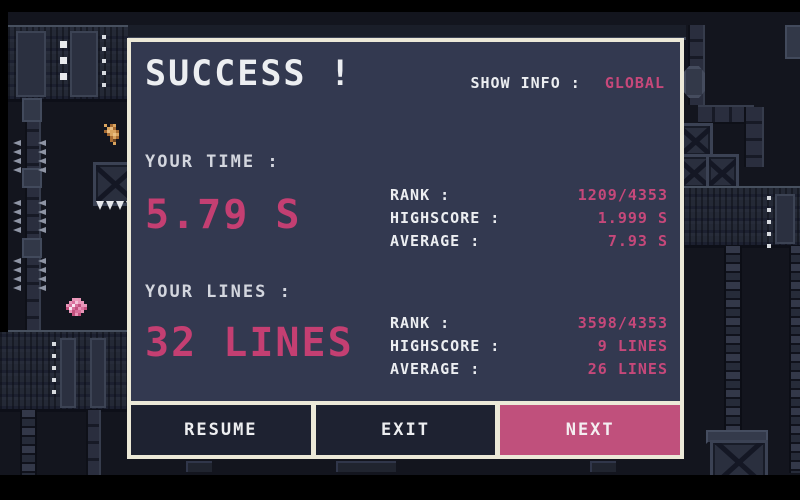  What do you see at coordinates (529, 323) in the screenshot?
I see `stat-row-rank: RANK : 3598/4353` at bounding box center [529, 323].